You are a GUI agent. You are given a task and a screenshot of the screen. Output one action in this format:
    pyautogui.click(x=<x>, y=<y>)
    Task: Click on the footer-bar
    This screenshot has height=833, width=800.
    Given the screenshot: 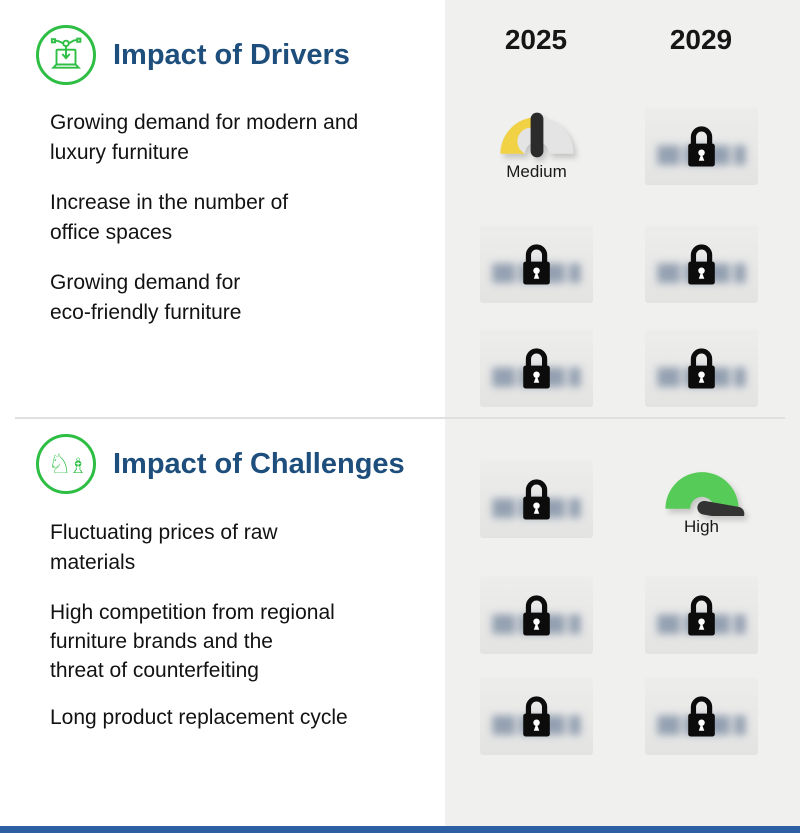 What is the action you would take?
    pyautogui.click(x=400, y=829)
    